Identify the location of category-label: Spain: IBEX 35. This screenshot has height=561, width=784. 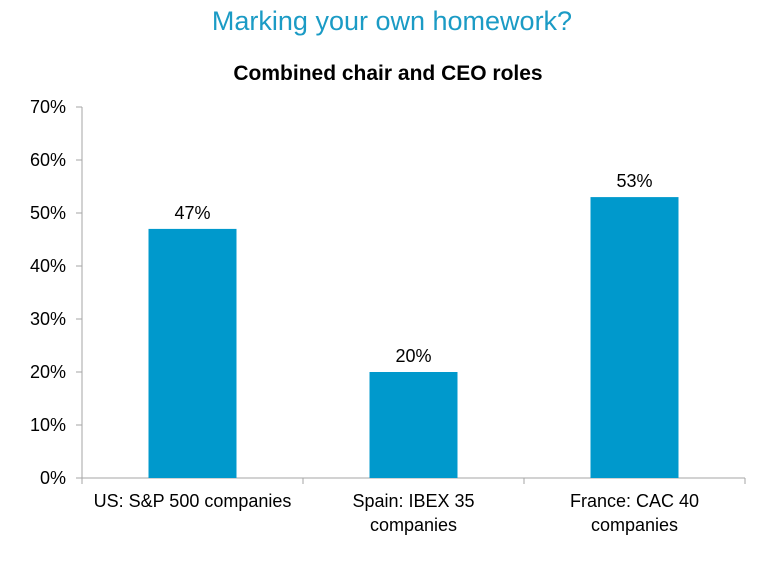
(413, 501).